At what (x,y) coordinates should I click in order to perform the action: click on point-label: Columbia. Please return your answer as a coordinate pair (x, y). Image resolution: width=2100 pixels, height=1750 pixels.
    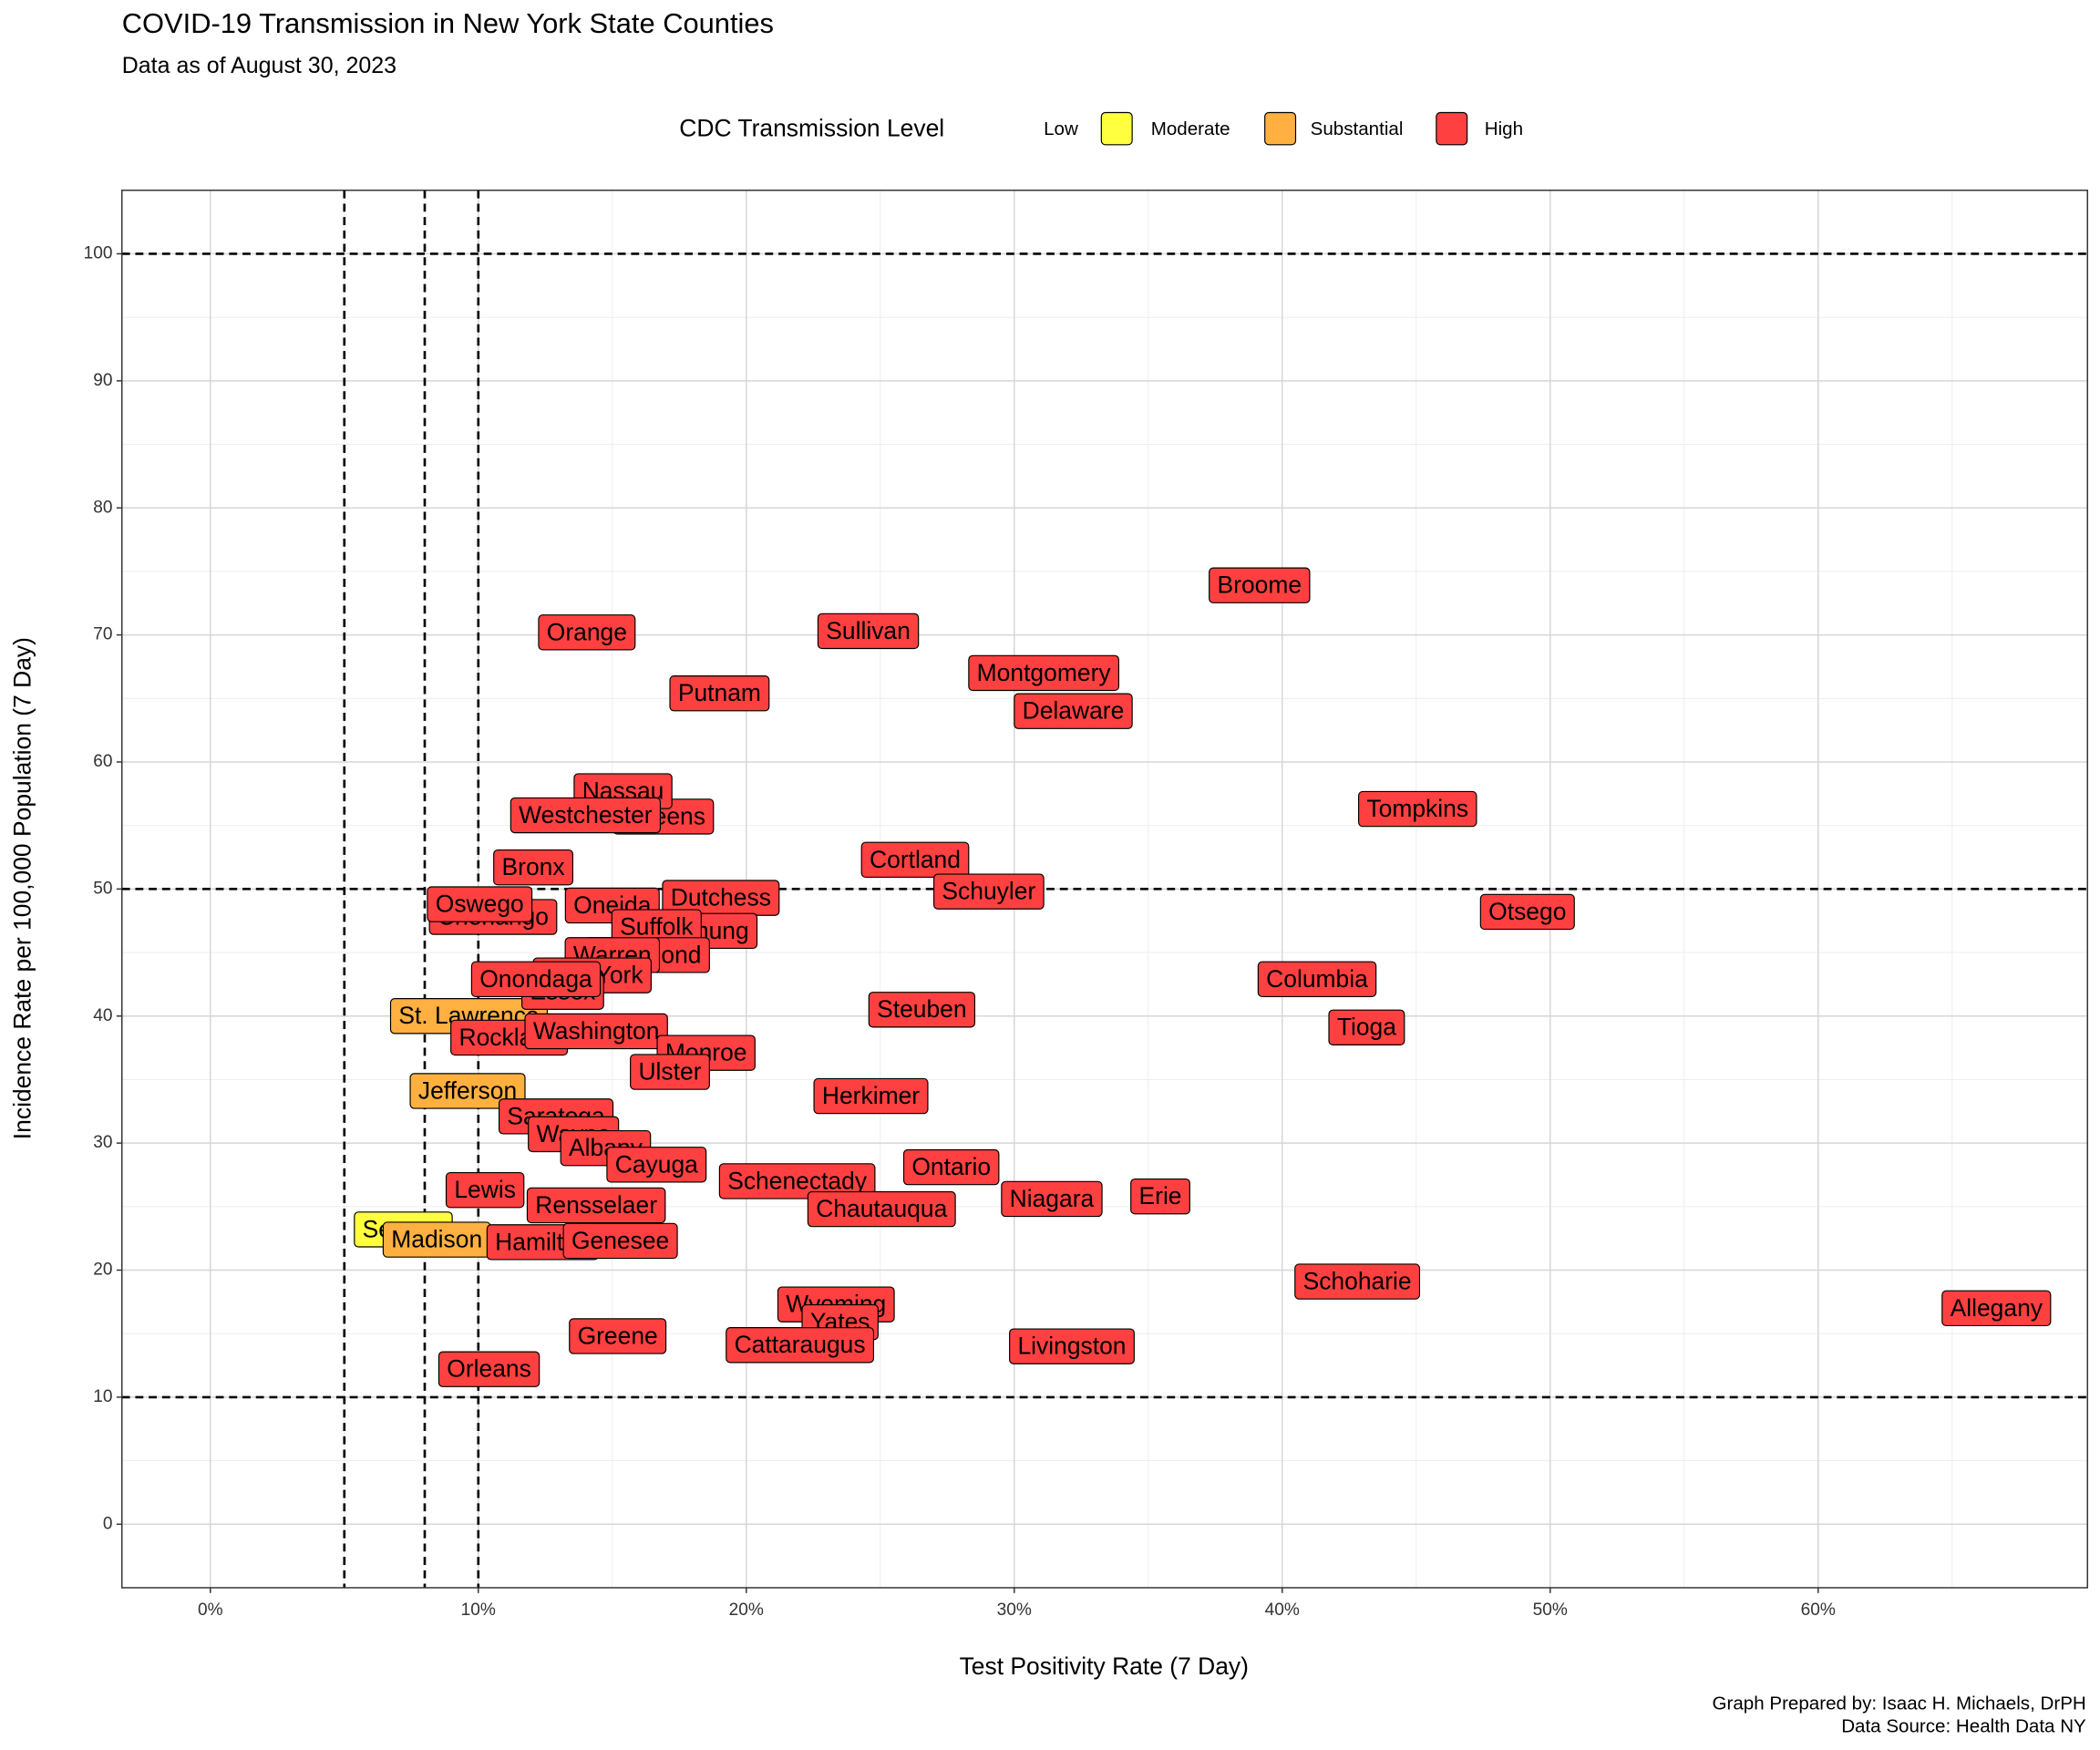
    Looking at the image, I should click on (1317, 980).